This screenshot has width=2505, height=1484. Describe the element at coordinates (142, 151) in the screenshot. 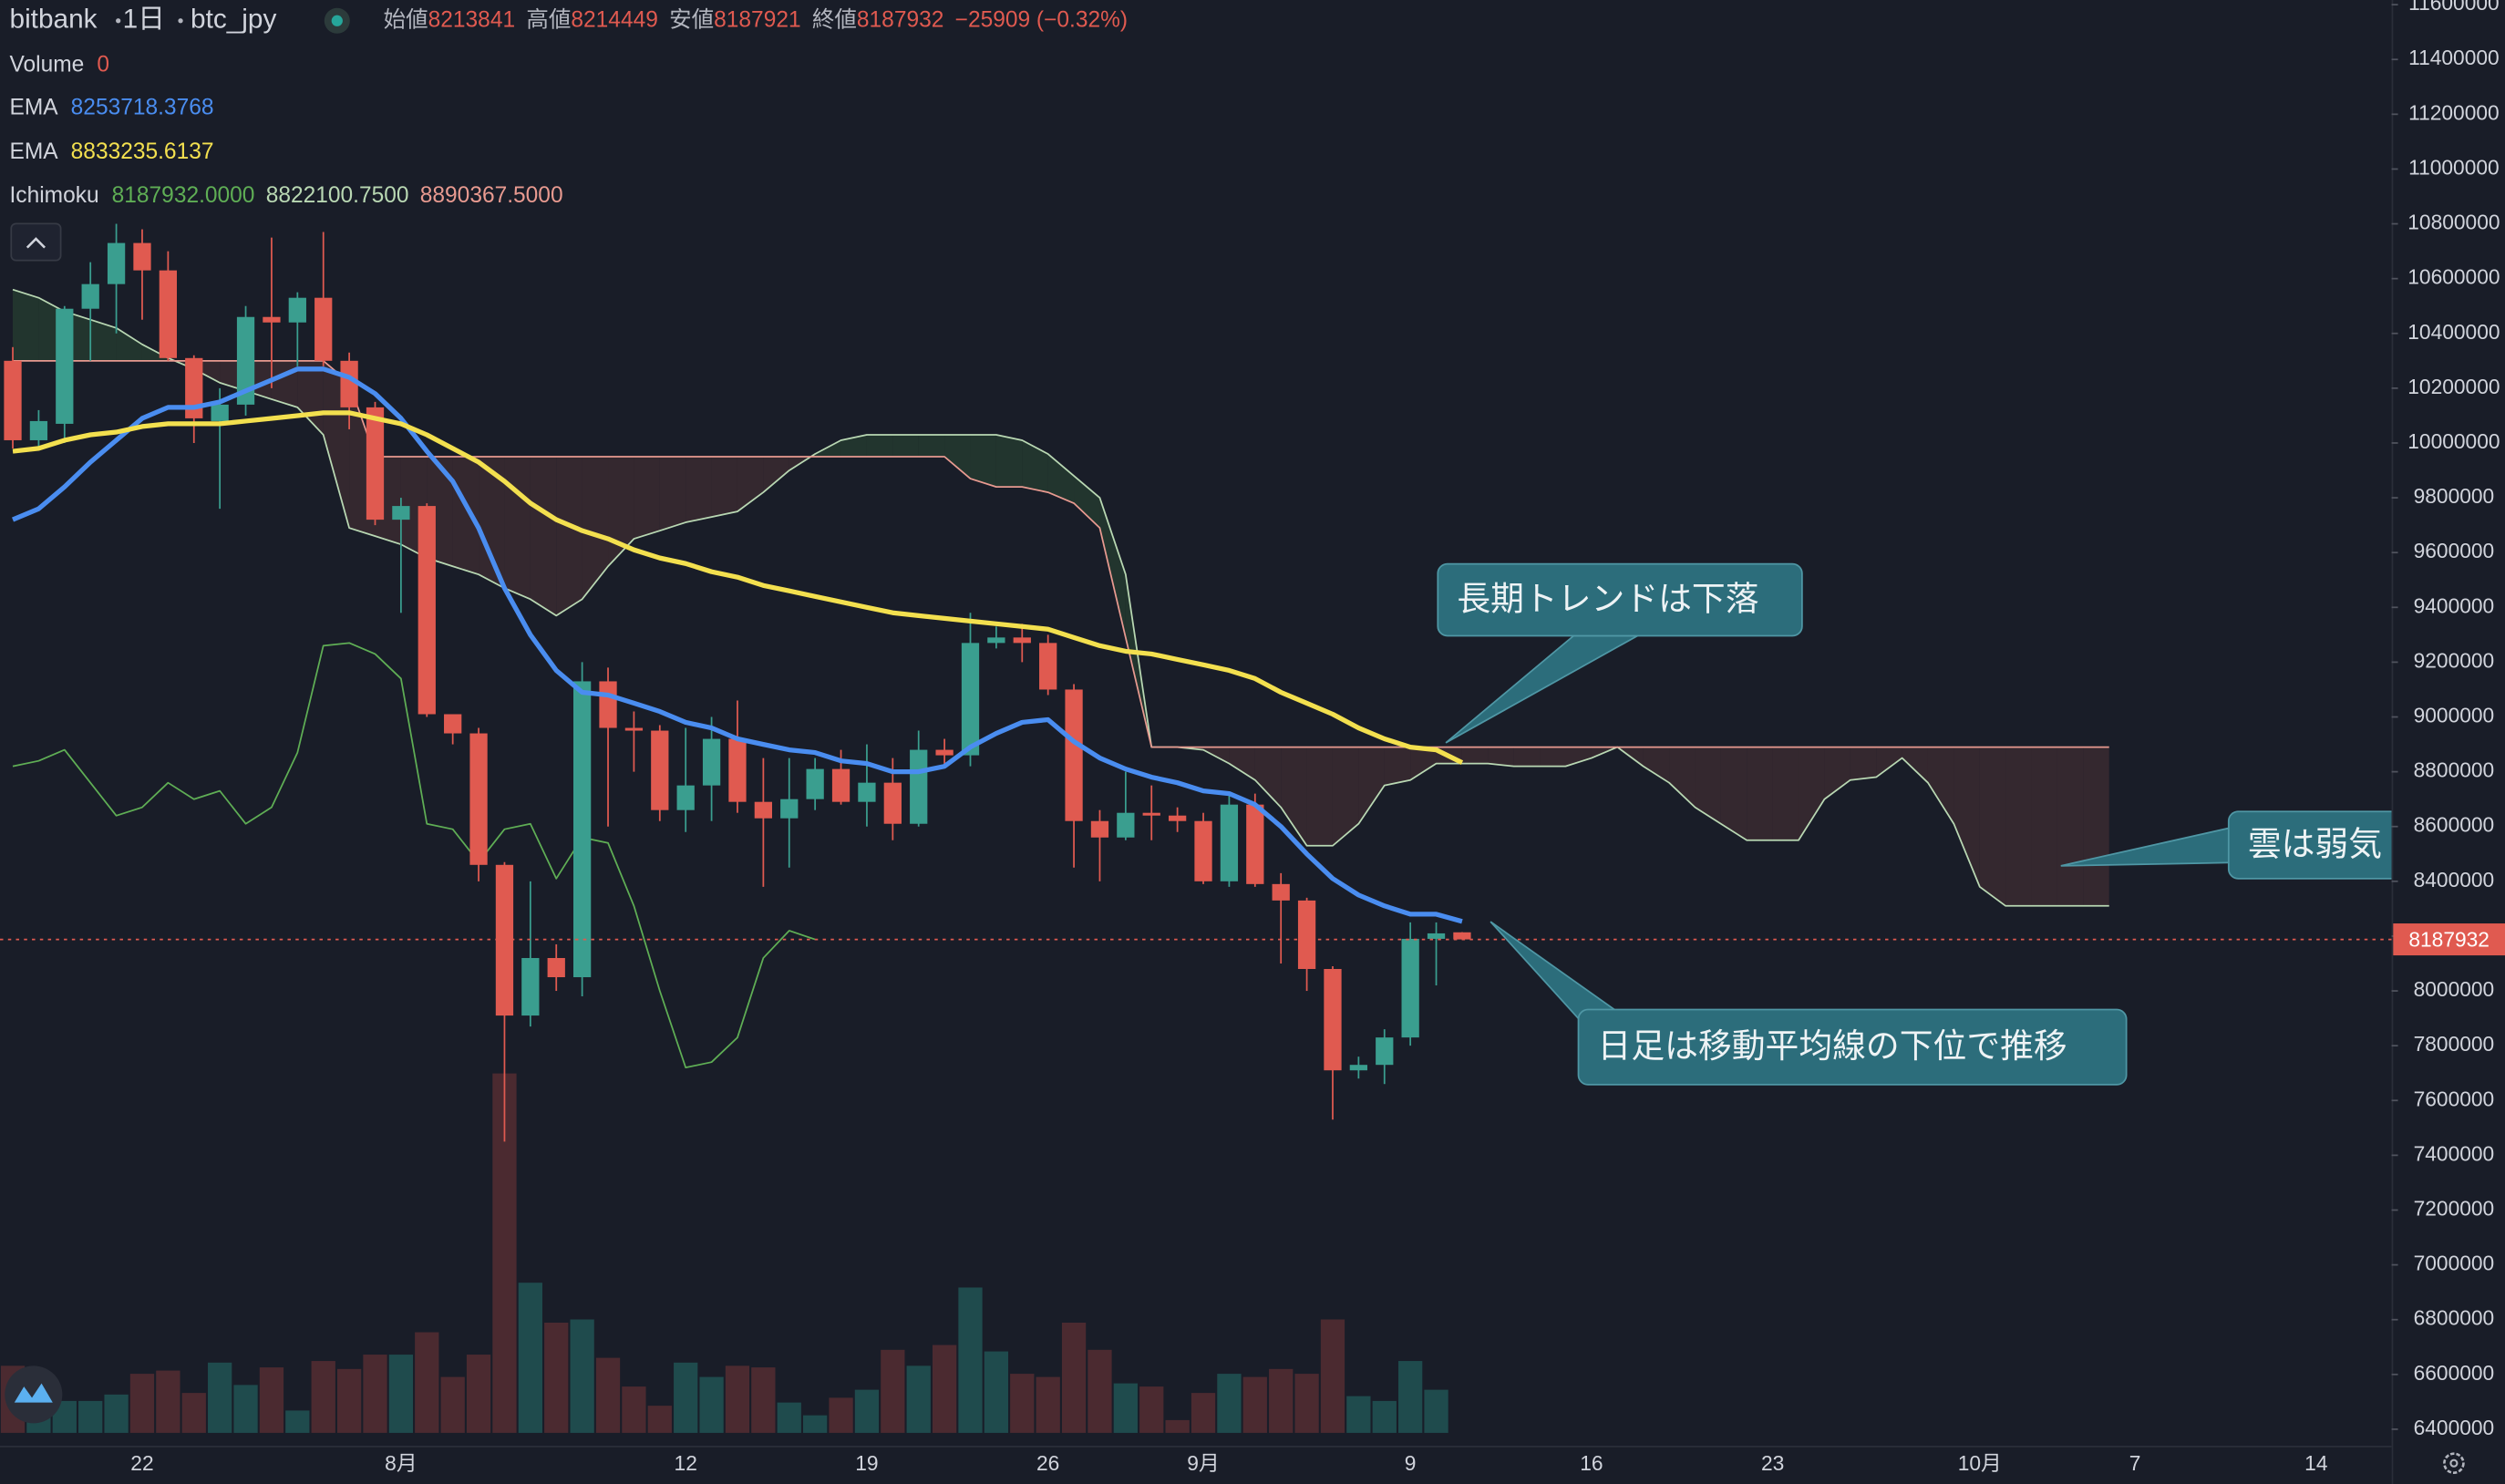

I see `legend-value: 8833235.6137` at that location.